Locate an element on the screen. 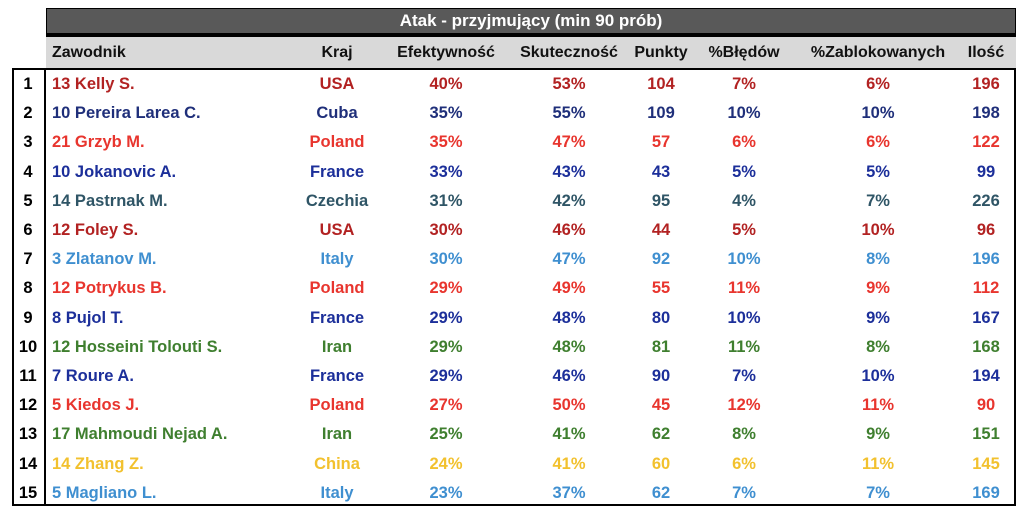 Image resolution: width=1024 pixels, height=513 pixels. cell-rank: 1 is located at coordinates (28, 84).